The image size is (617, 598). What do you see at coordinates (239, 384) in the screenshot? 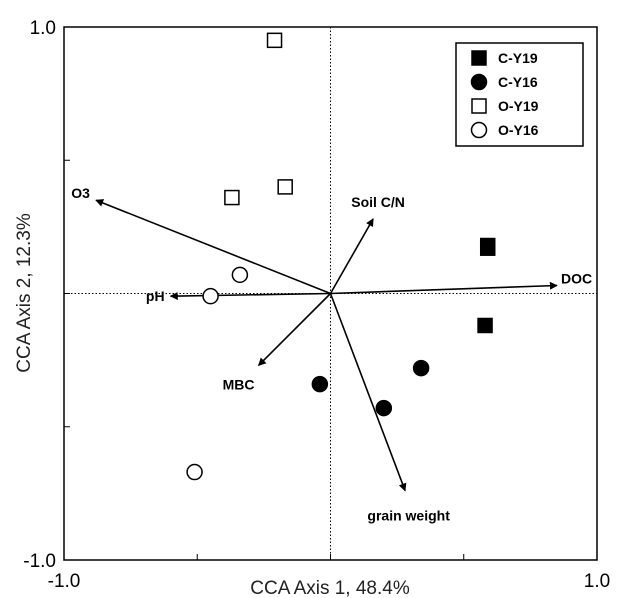
I see `vector-label-mbc: MBC` at bounding box center [239, 384].